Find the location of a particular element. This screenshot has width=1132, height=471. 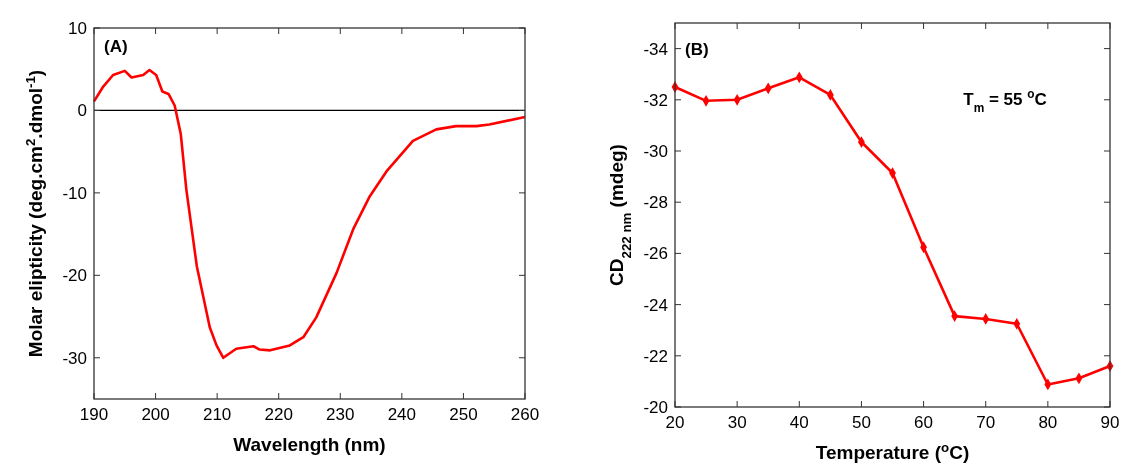

x-tick-label: 250 is located at coordinates (463, 414).